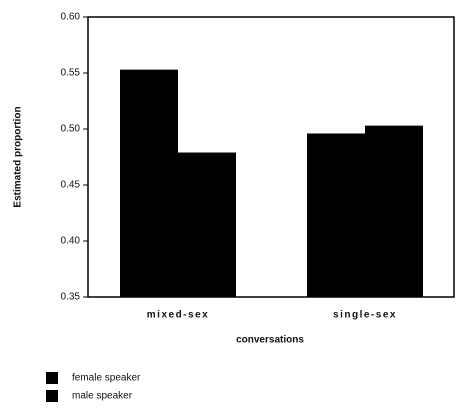 The height and width of the screenshot is (412, 456). Describe the element at coordinates (71, 185) in the screenshot. I see `y-tick-label: 0.45` at that location.